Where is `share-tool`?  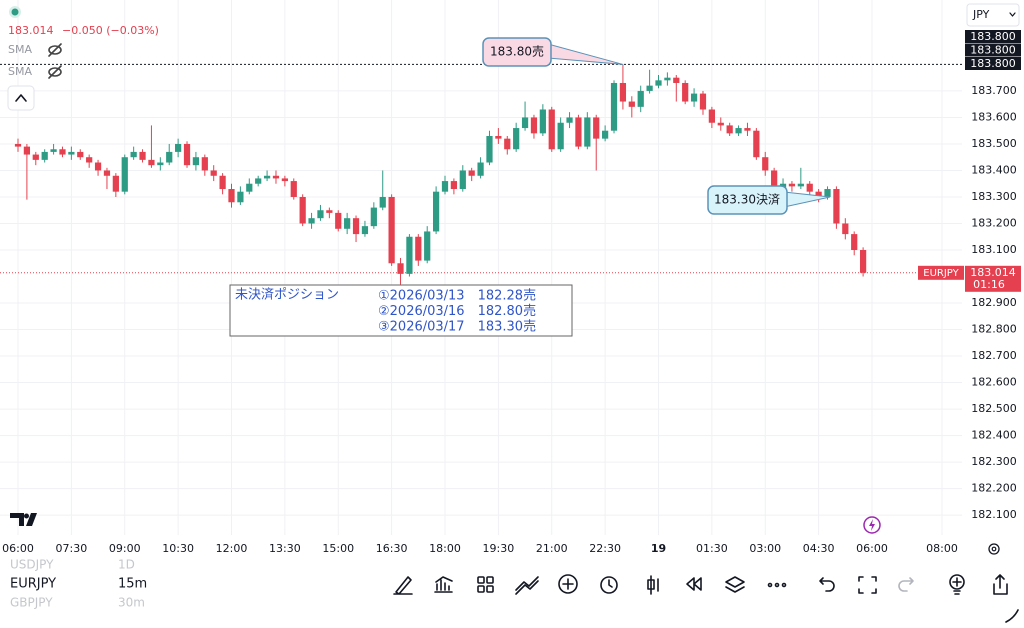 share-tool is located at coordinates (1000, 584).